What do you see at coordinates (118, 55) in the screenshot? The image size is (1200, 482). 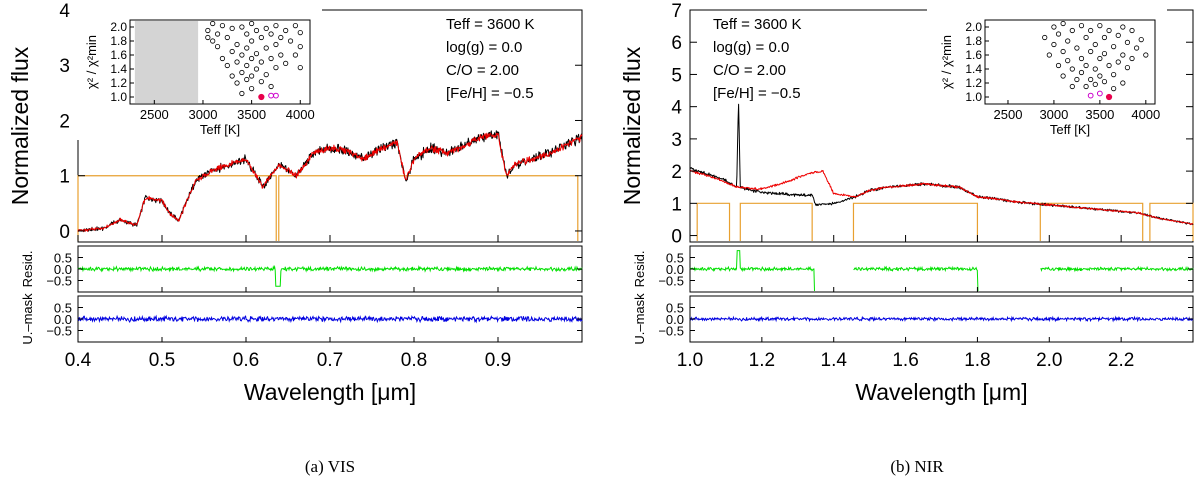 I see `inset-ytick-label: 1.6` at bounding box center [118, 55].